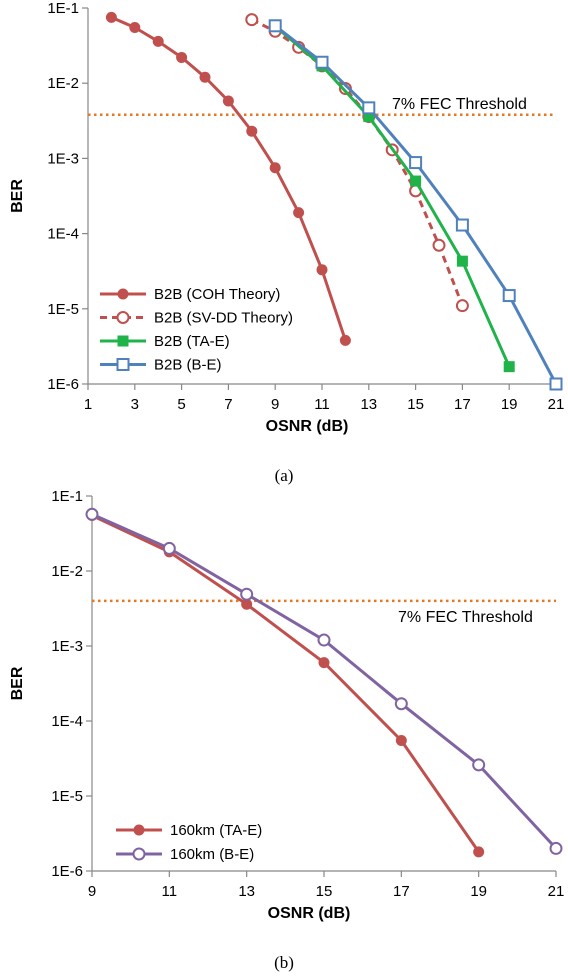  What do you see at coordinates (188, 365) in the screenshot?
I see `legend-label: B2B (B-E)` at bounding box center [188, 365].